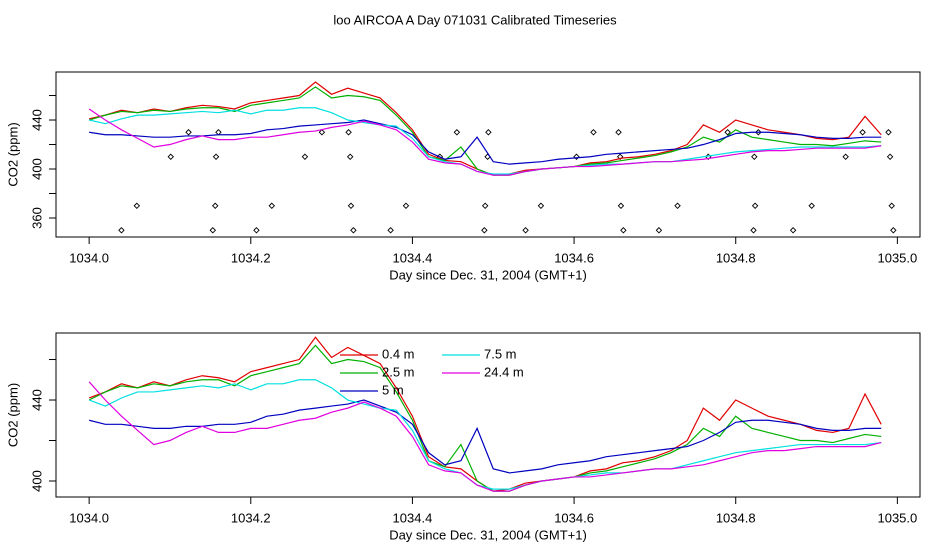 This screenshot has width=950, height=550. I want to click on legend-label: 24.4 m, so click(504, 371).